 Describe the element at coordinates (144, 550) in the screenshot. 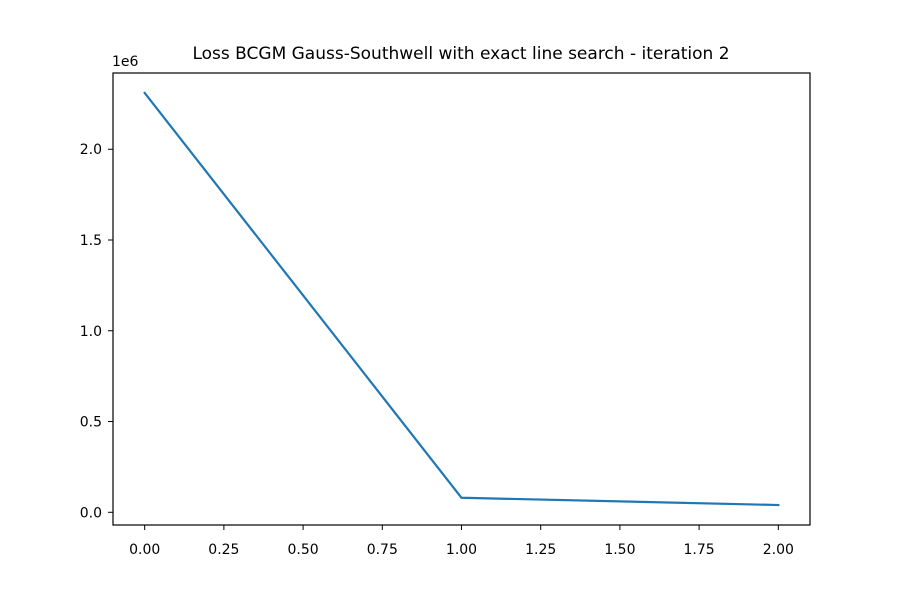

I see `x-tick-label: 0.00` at that location.